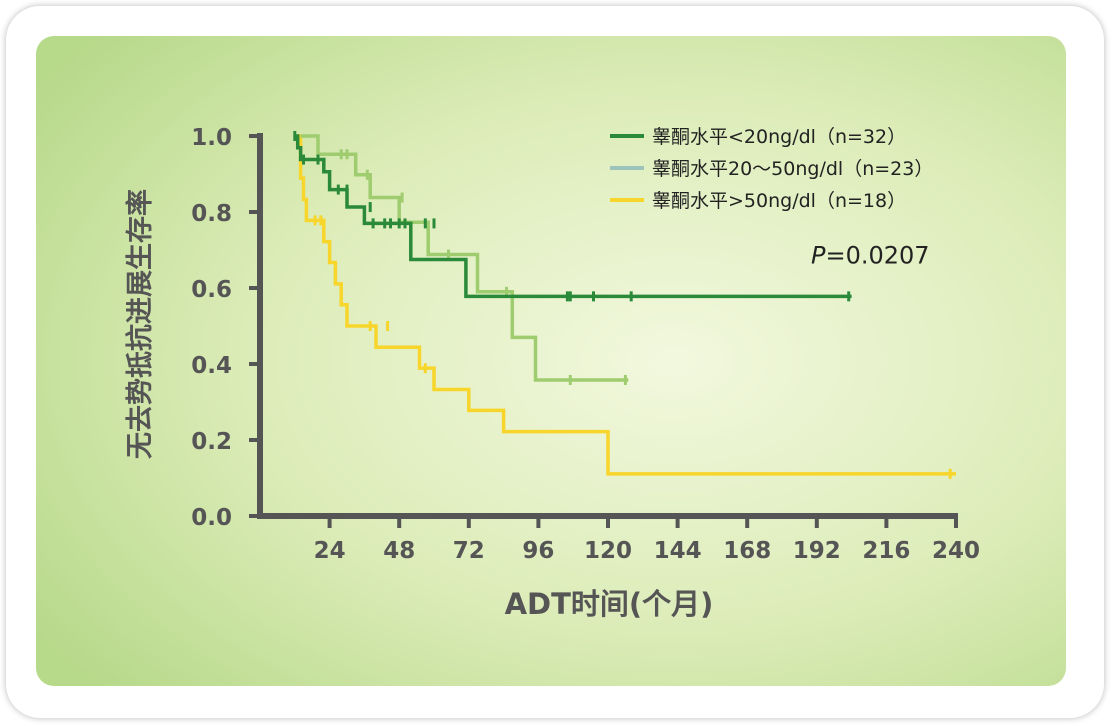 The height and width of the screenshot is (727, 1112). I want to click on x-tick-label: 192, so click(817, 551).